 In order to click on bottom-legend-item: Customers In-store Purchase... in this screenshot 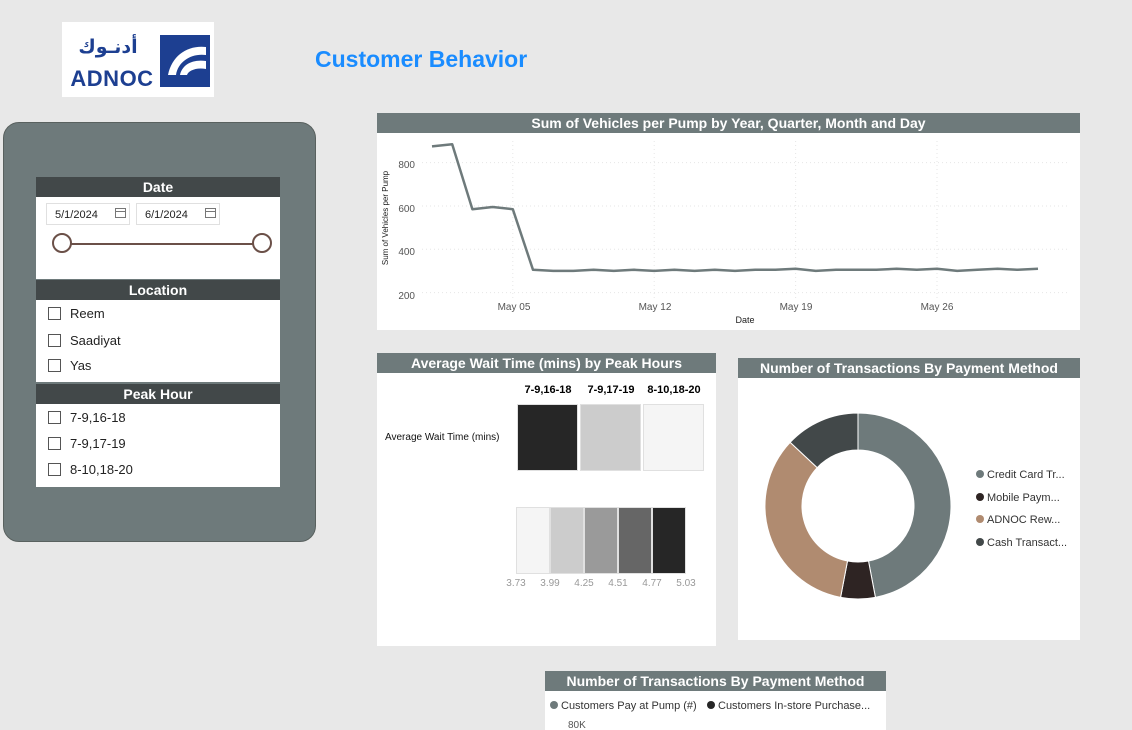, I will do `click(788, 706)`.